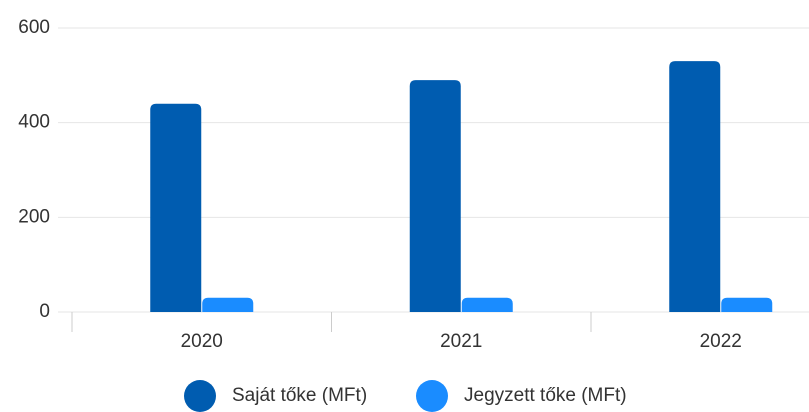 This screenshot has width=809, height=412. I want to click on legend-label: Jegyzett tőke (MFt), so click(545, 395).